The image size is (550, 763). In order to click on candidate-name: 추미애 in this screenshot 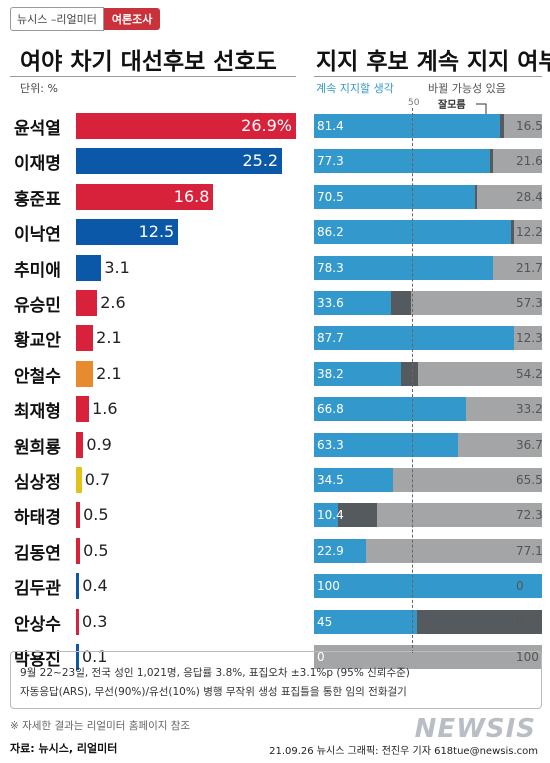, I will do `click(37, 270)`.